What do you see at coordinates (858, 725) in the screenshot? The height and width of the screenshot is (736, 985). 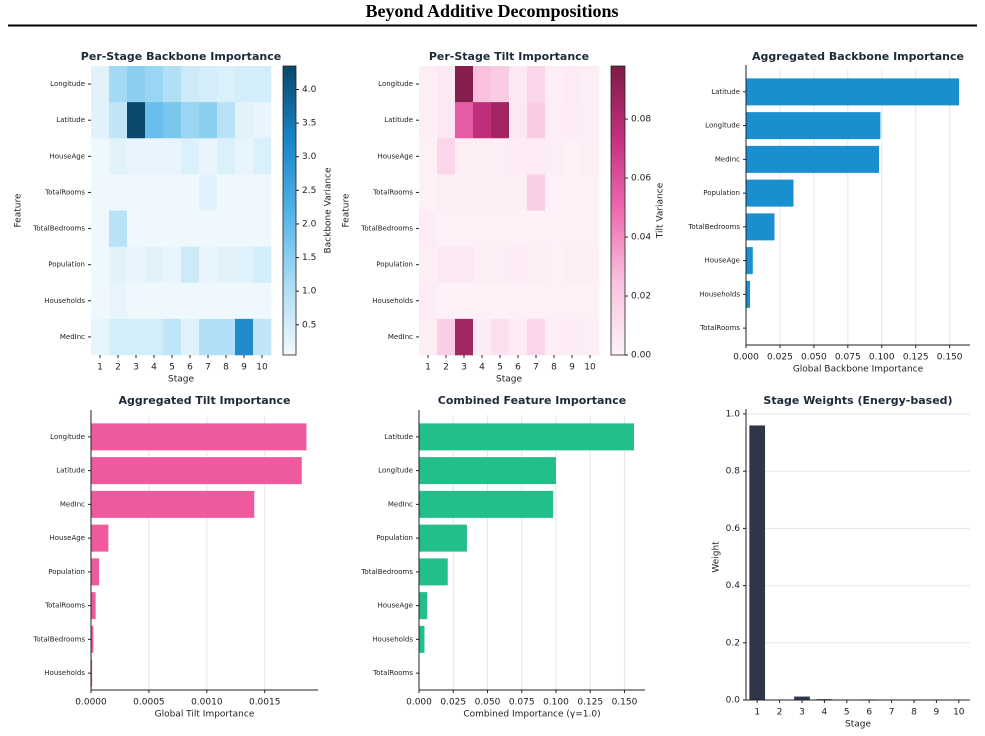 I see `x-axis-label: Stage` at bounding box center [858, 725].